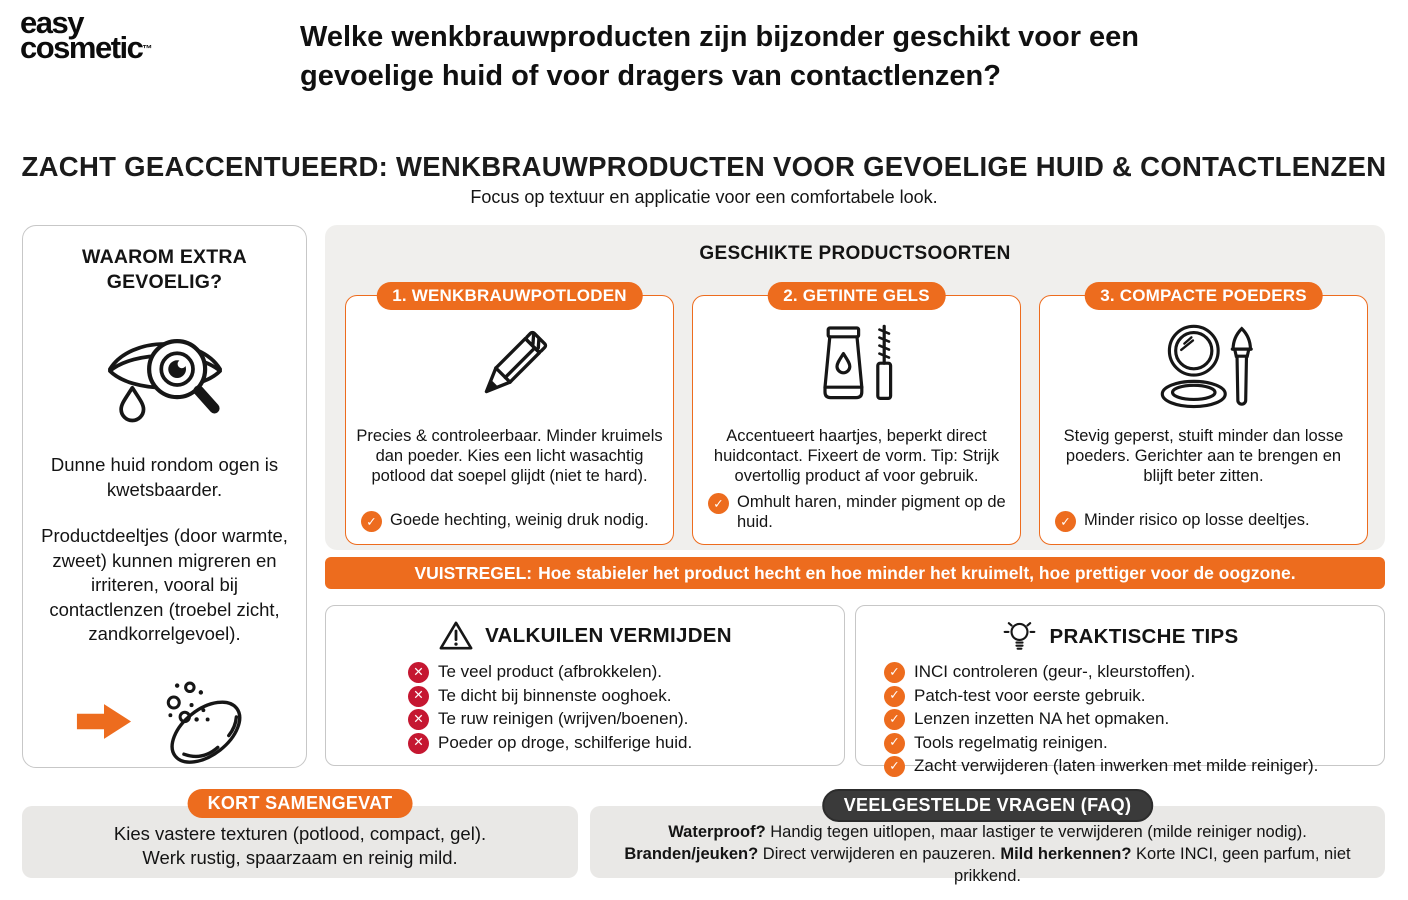  What do you see at coordinates (987, 805) in the screenshot?
I see `faq-badge: VEELGESTELDE VRAGEN (FAQ)` at bounding box center [987, 805].